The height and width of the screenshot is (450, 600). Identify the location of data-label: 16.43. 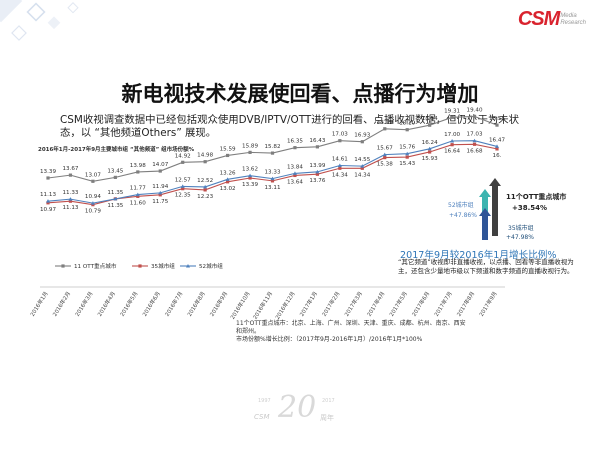
(317, 141).